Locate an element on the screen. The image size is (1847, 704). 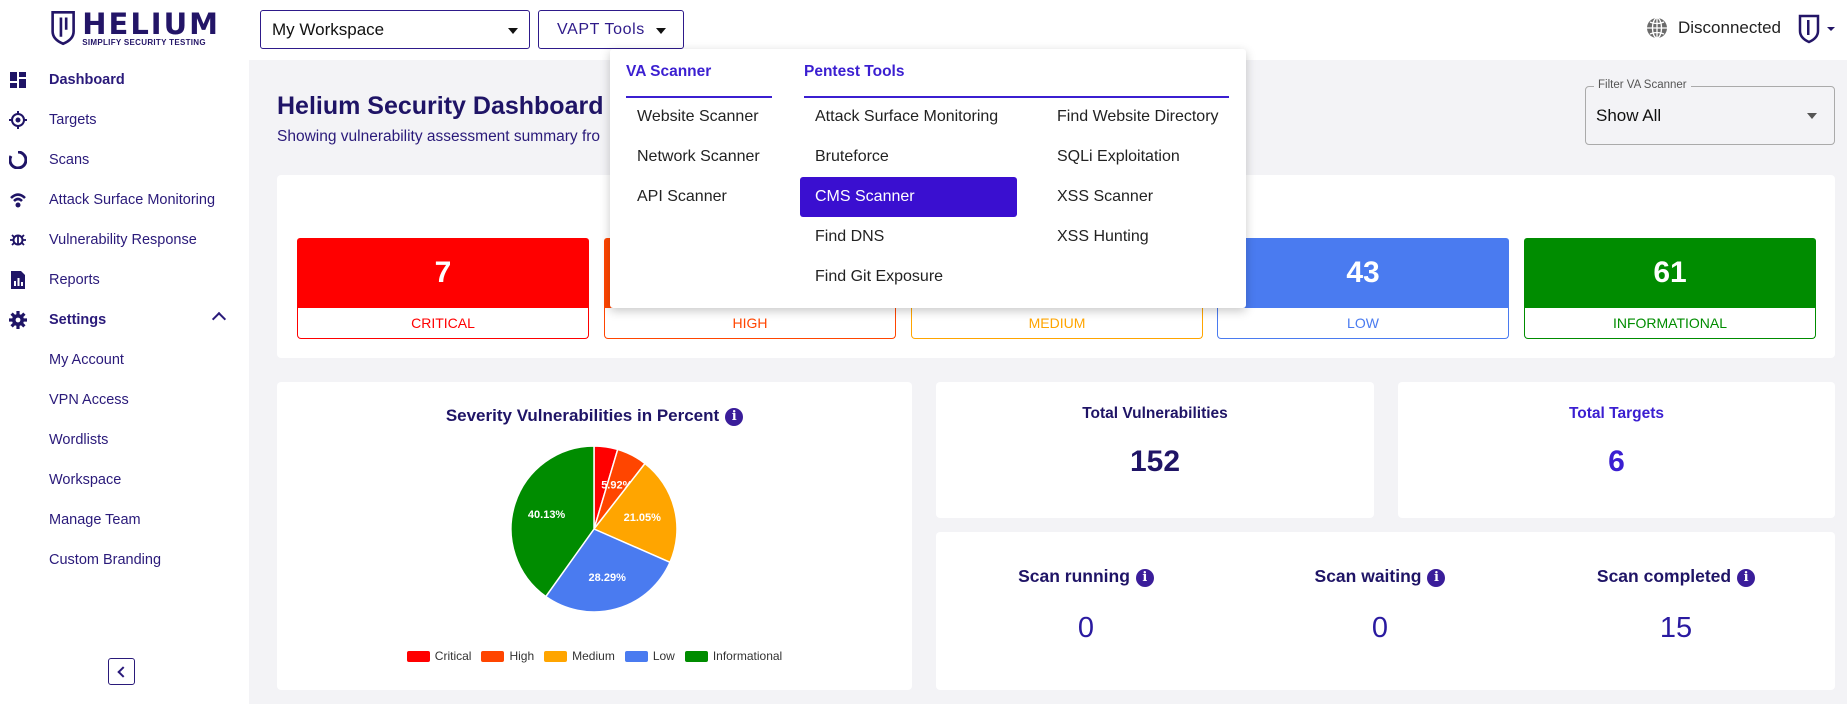
sidebar-item-wordlists: Wordlists is located at coordinates (124, 440).